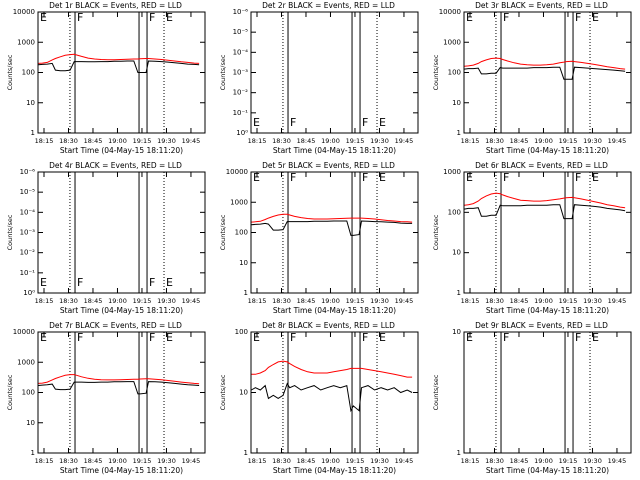 Image resolution: width=640 pixels, height=480 pixels. What do you see at coordinates (241, 93) in the screenshot?
I see `y-tick-label: 10⁻²` at bounding box center [241, 93].